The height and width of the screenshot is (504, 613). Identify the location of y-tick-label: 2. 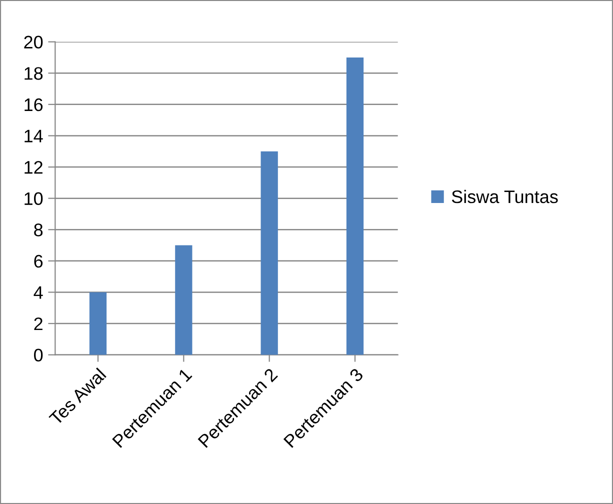
(38, 323).